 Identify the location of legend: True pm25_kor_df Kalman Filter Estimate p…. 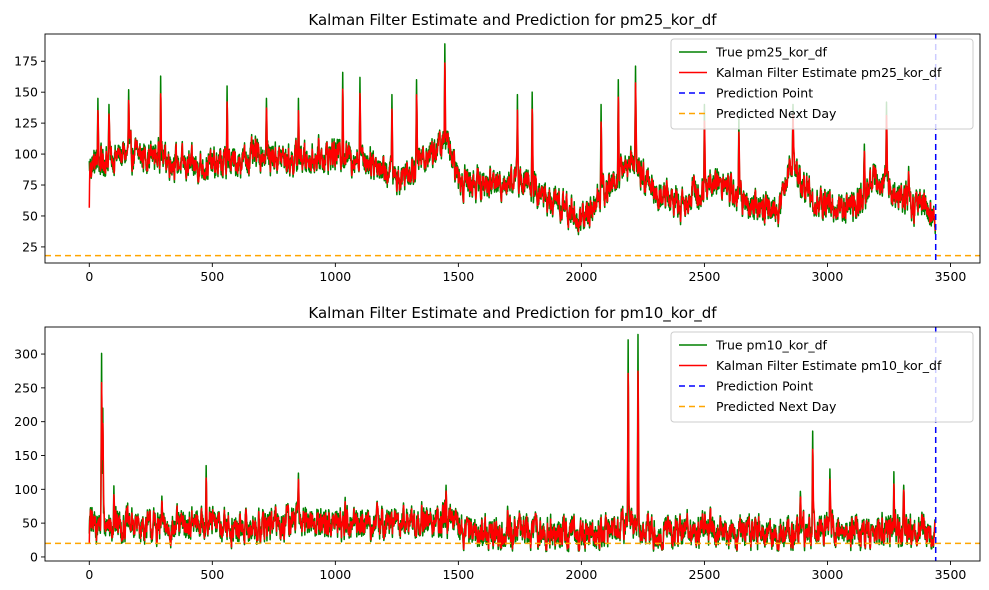
(822, 84).